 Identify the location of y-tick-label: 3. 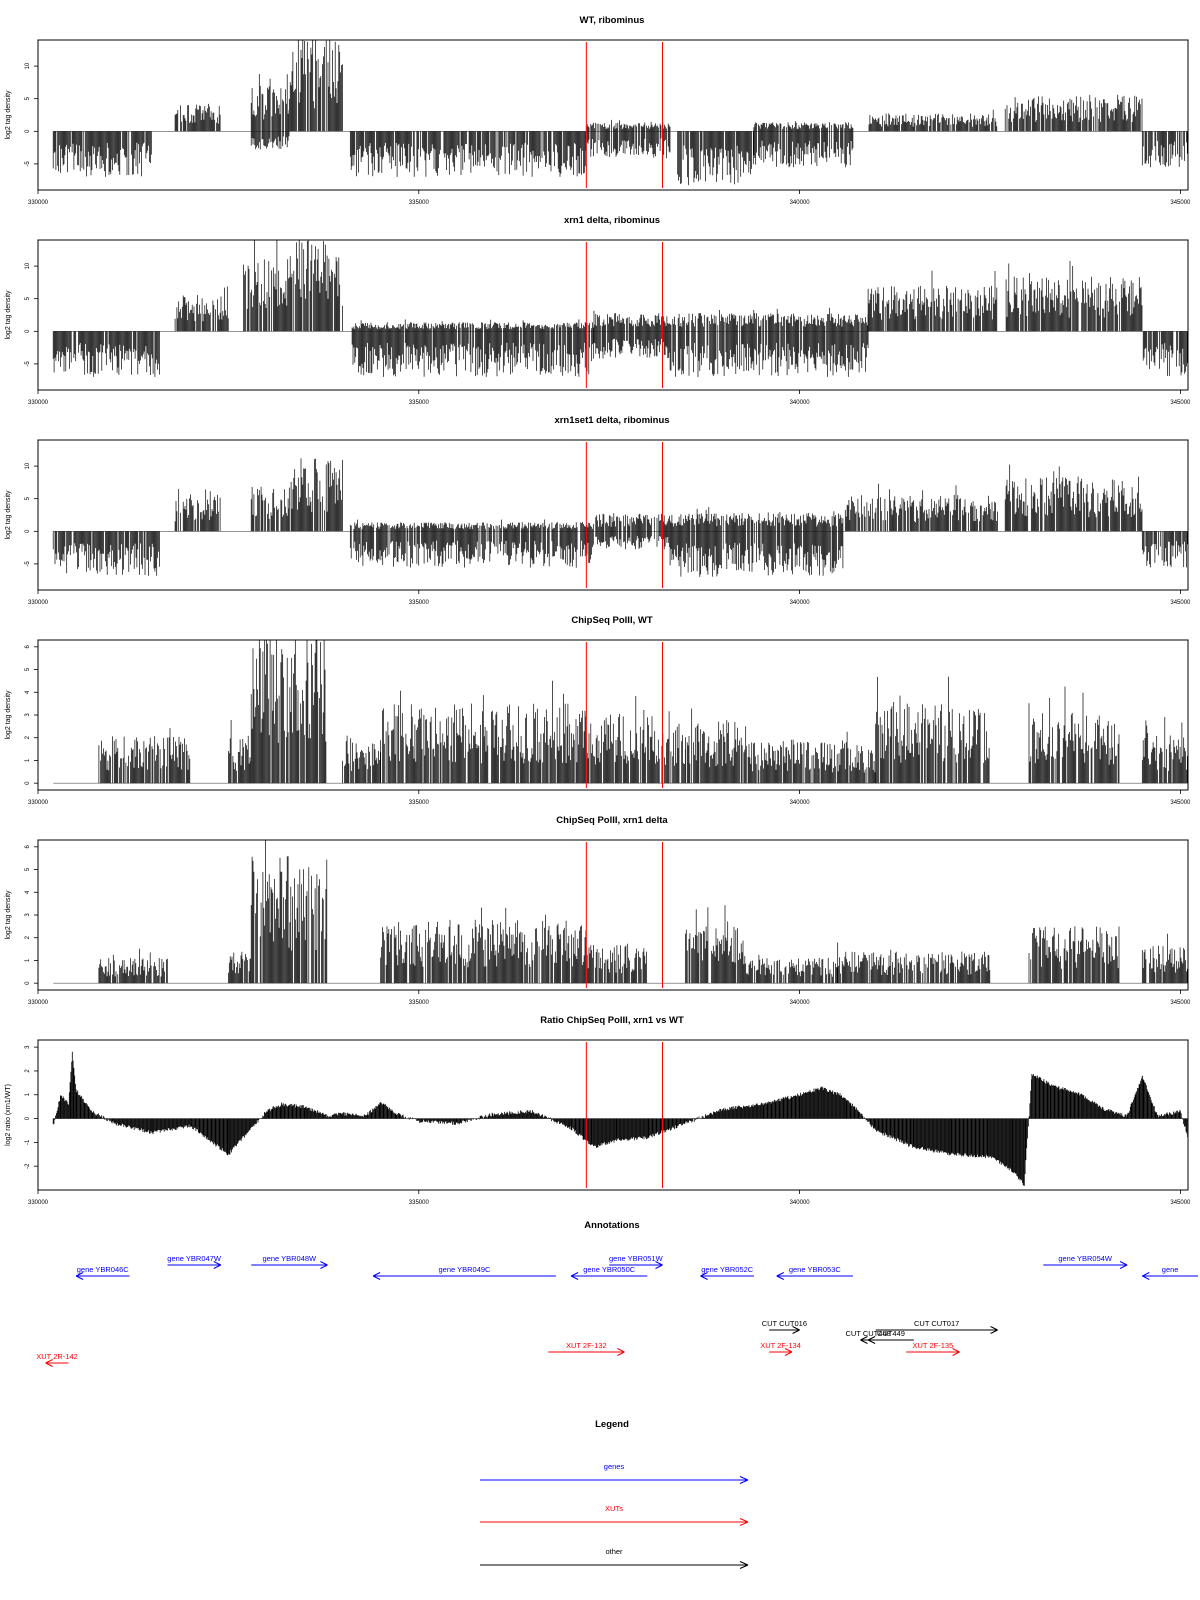
(28, 715).